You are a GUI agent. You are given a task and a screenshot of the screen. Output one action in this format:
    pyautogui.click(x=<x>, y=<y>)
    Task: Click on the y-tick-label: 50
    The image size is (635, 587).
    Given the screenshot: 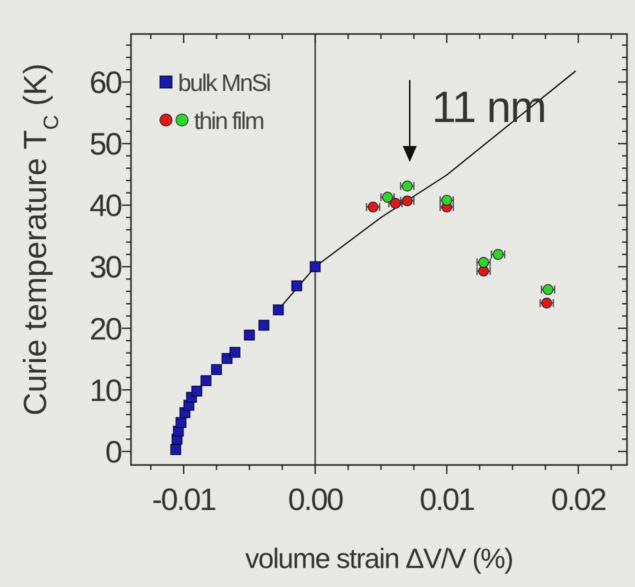 What is the action you would take?
    pyautogui.click(x=106, y=144)
    